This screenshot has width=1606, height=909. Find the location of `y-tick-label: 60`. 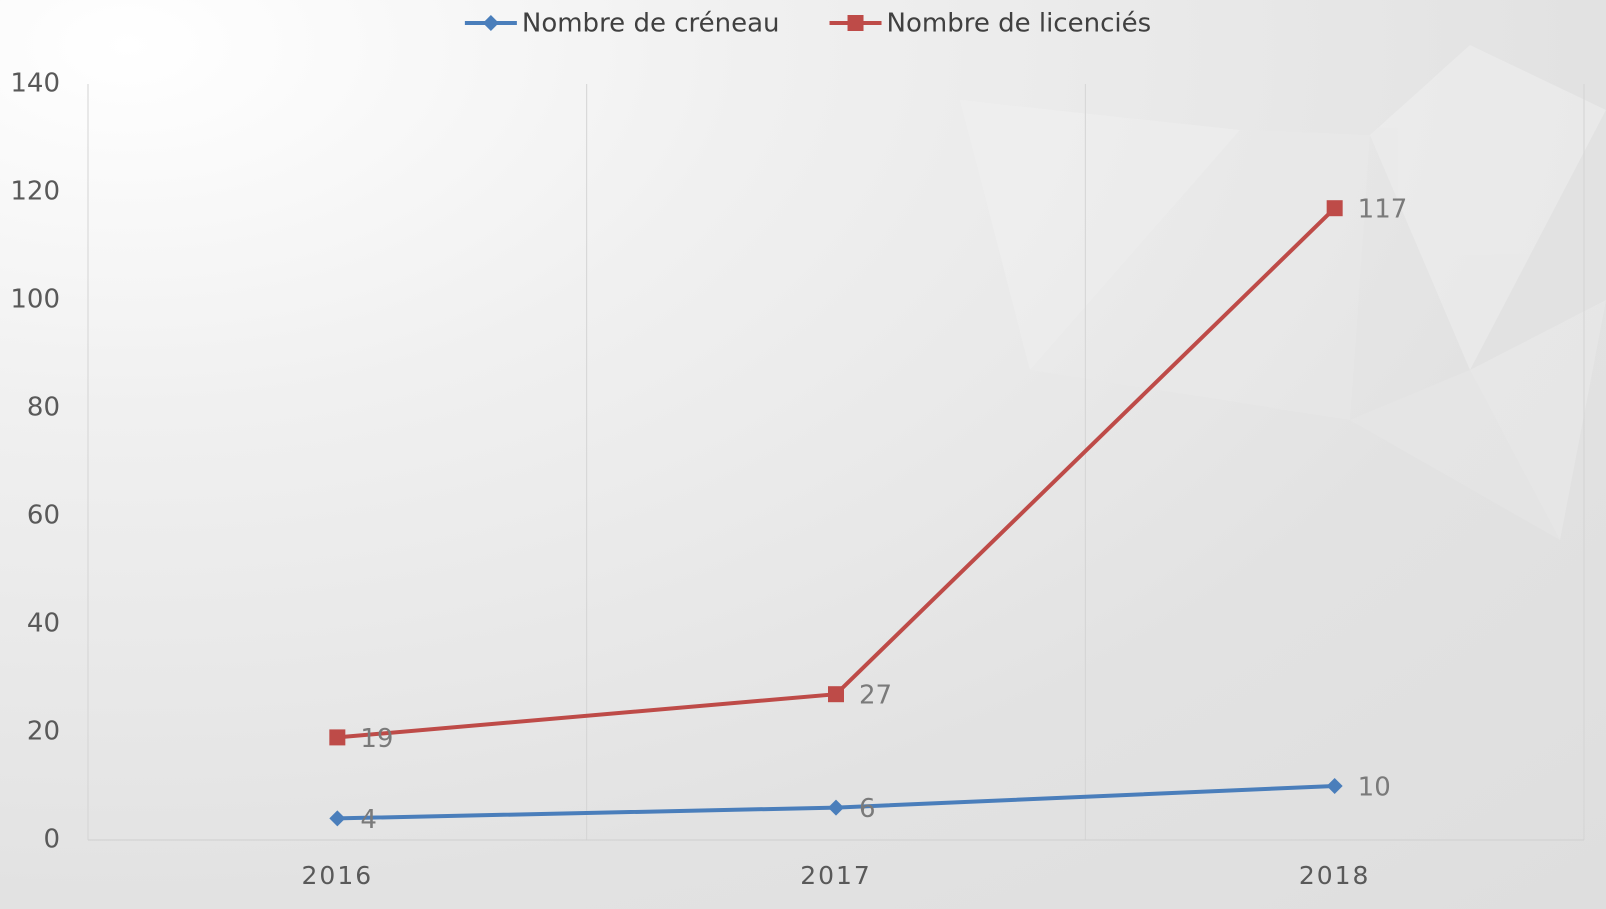

y-tick-label: 60 is located at coordinates (43, 516).